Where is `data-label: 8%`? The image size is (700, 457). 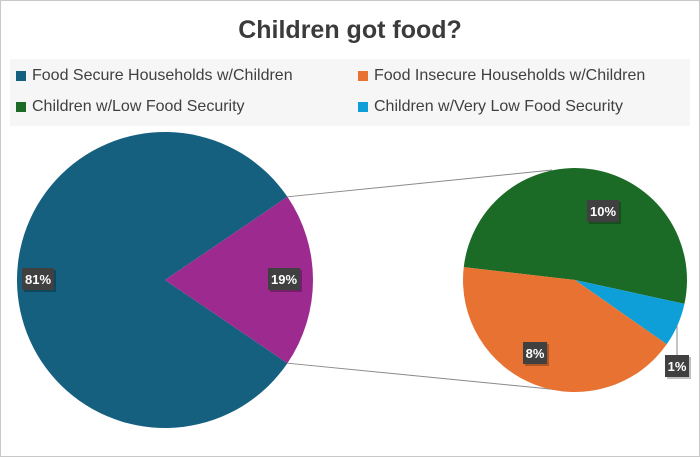 data-label: 8% is located at coordinates (535, 353).